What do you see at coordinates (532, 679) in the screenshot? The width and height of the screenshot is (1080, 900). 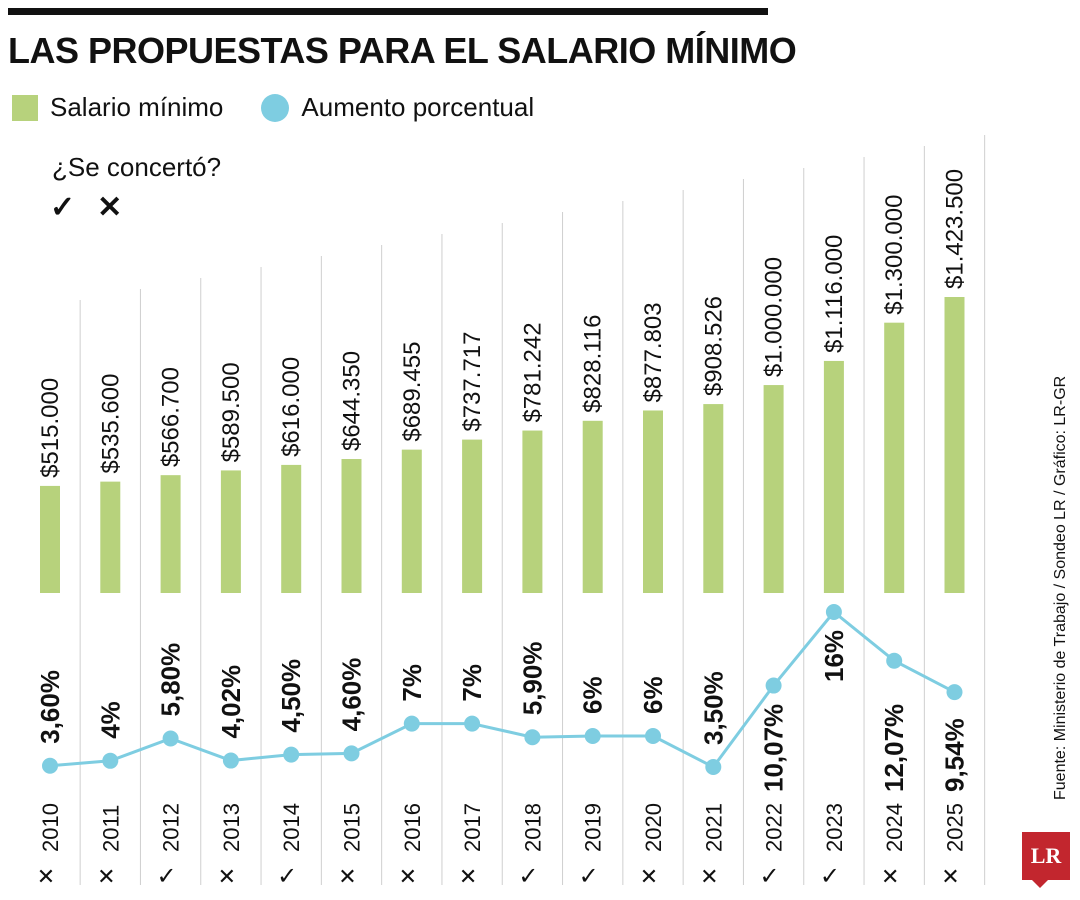 I see `increase-value-label: 5,90%` at bounding box center [532, 679].